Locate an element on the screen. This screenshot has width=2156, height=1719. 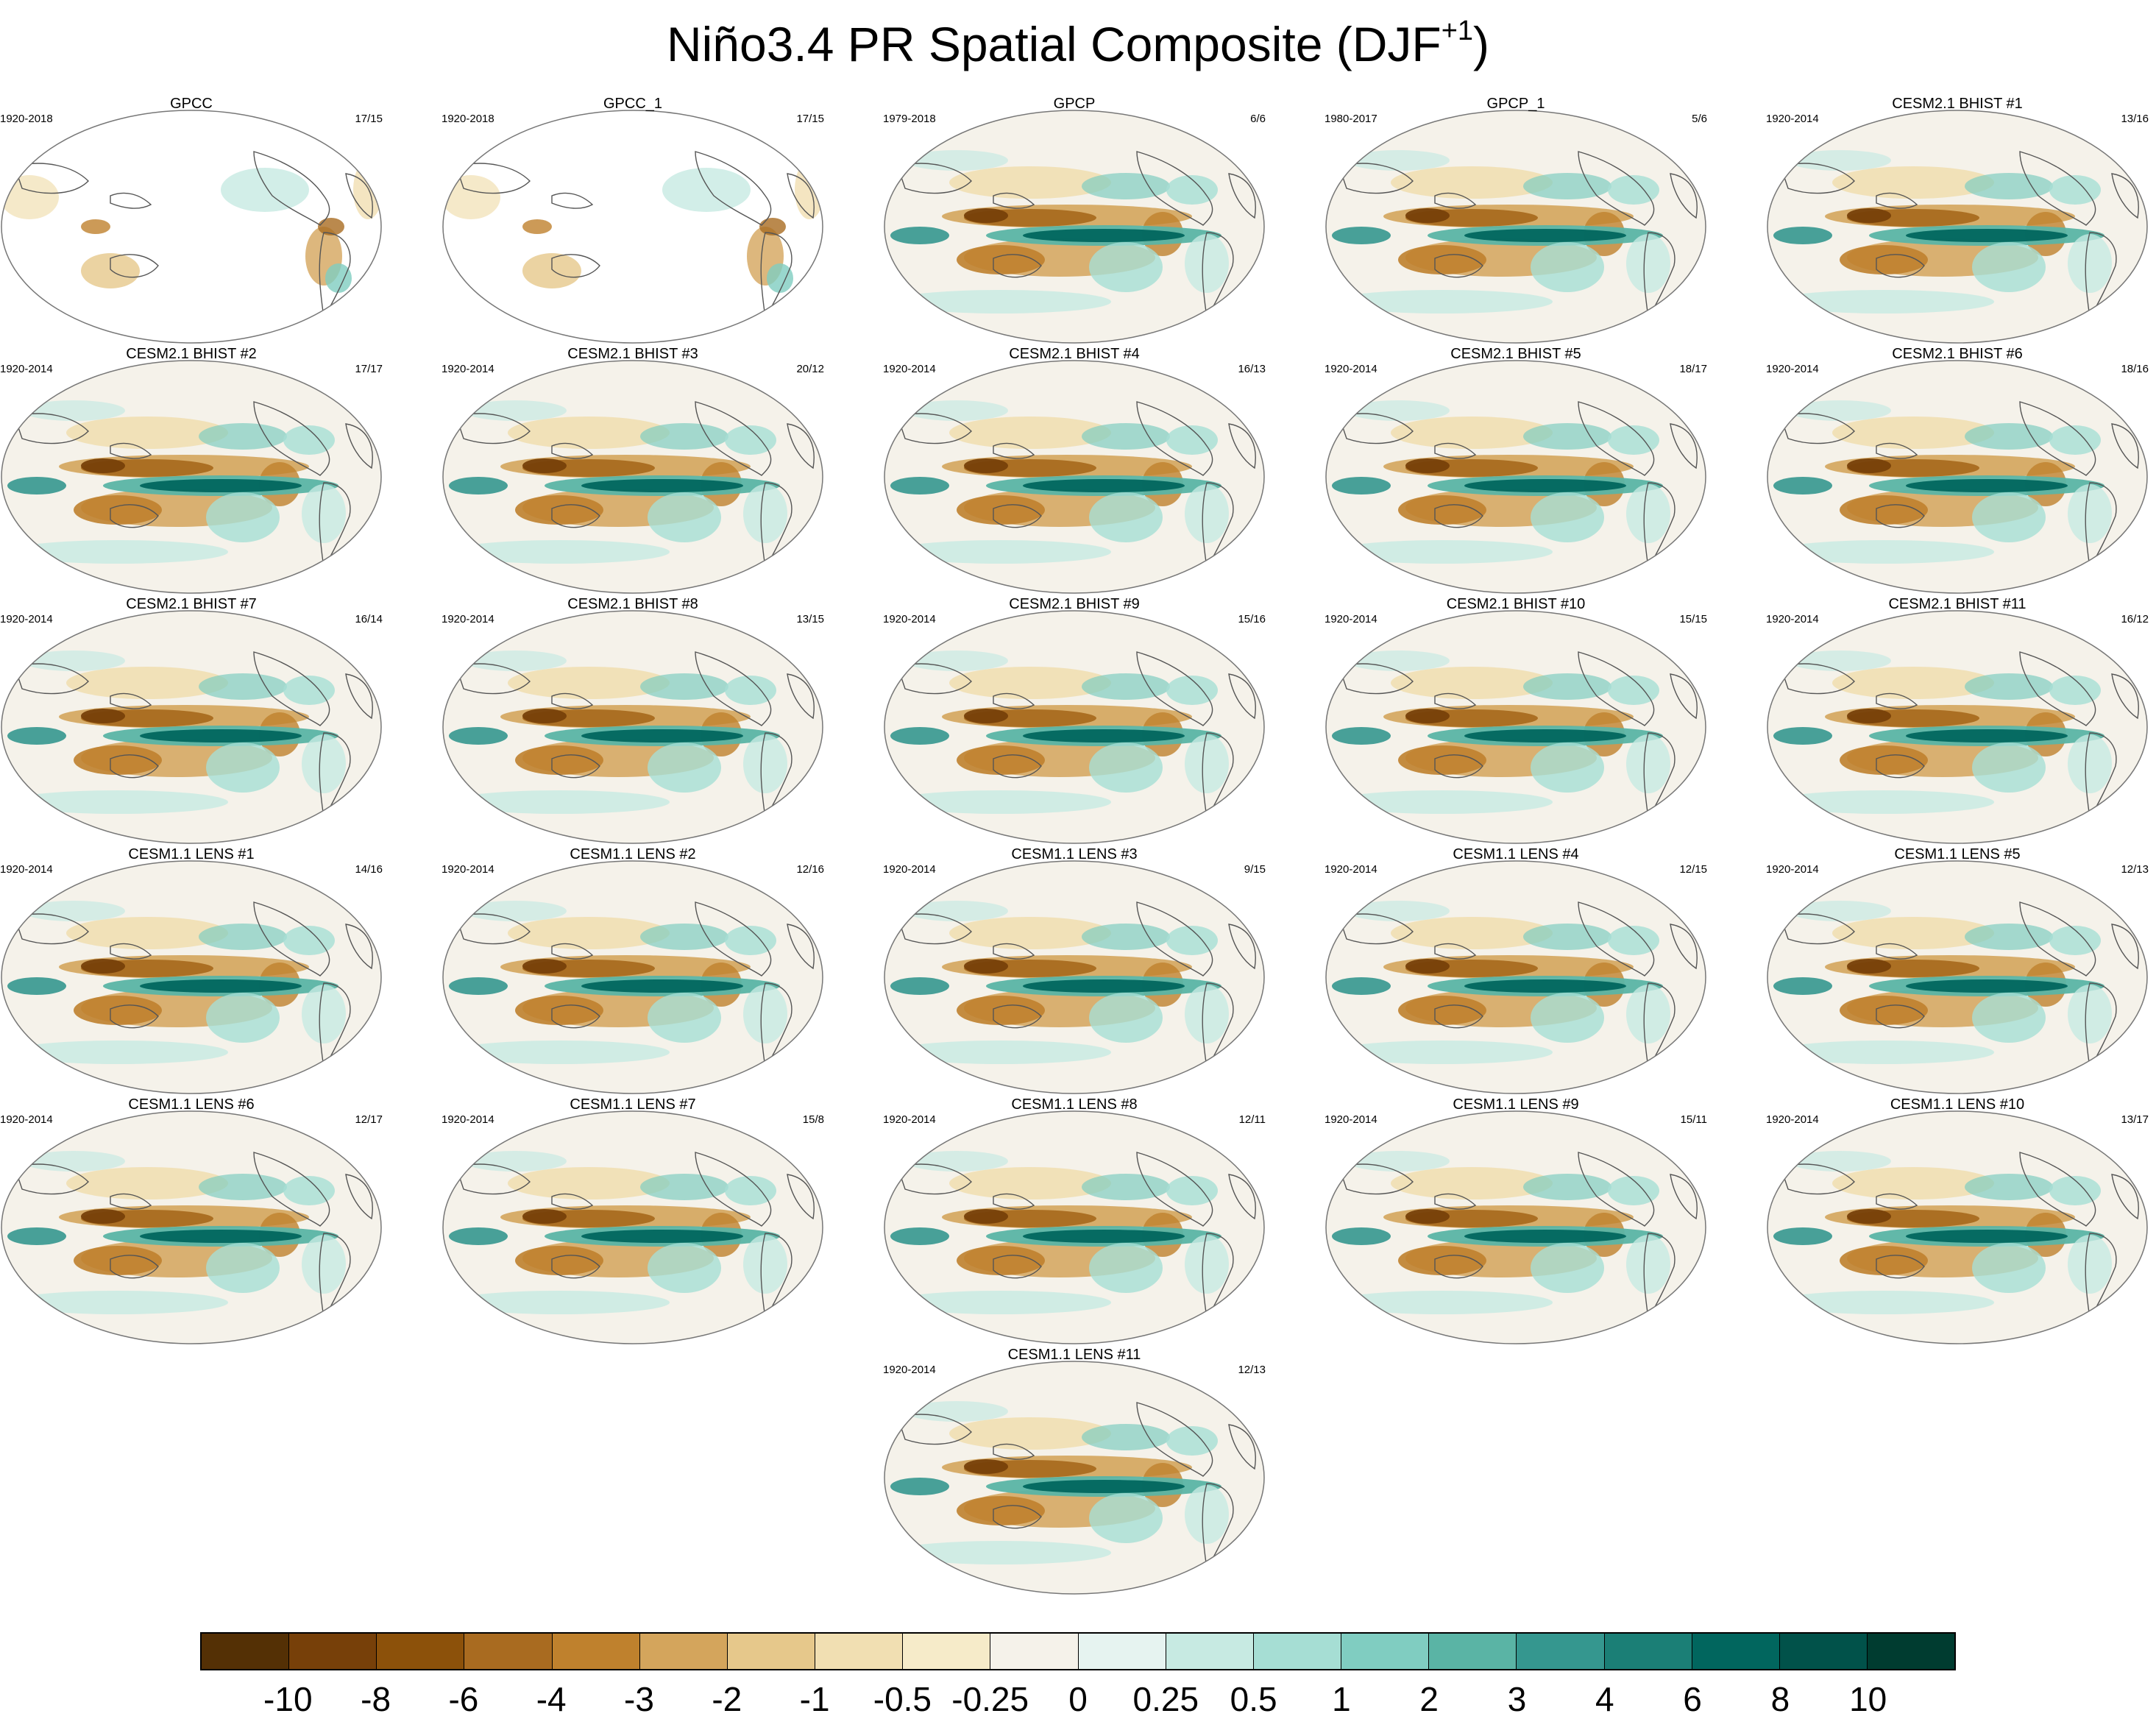
panel-title: CESM1.1 LENS #8 is located at coordinates (1074, 1104).